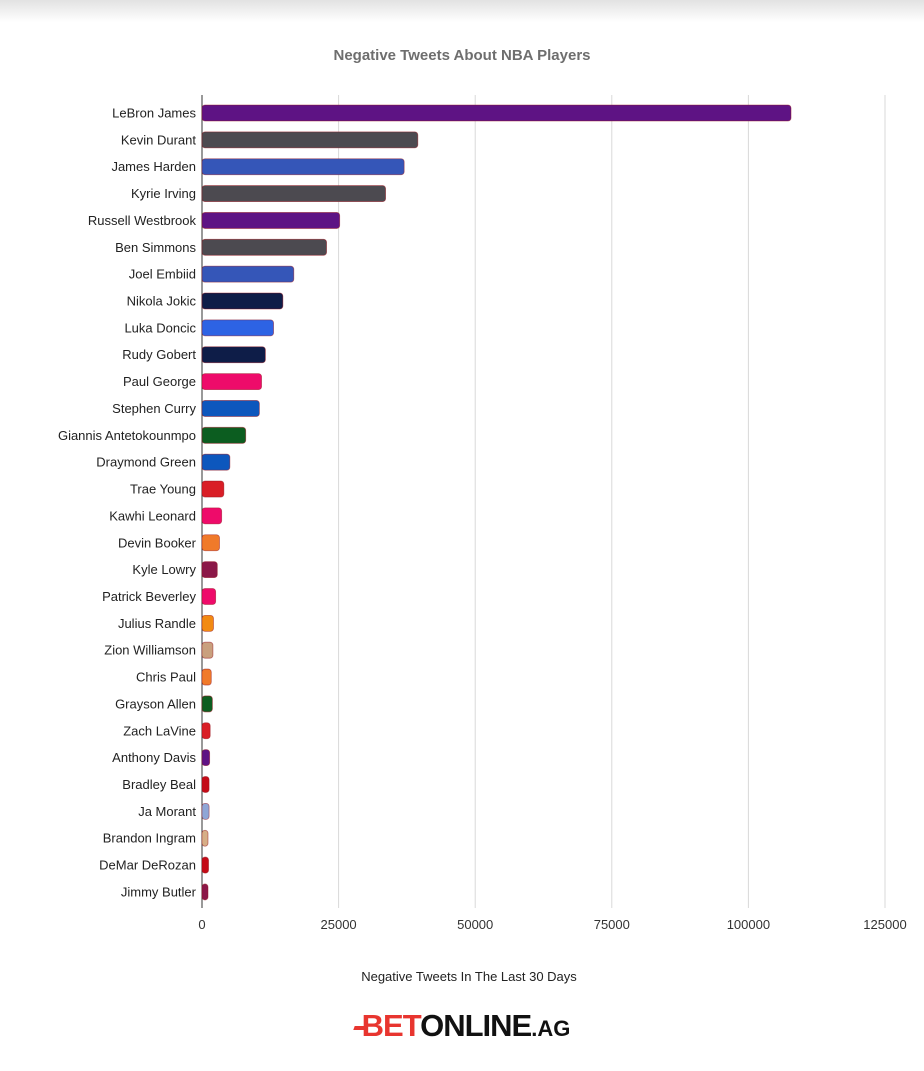  Describe the element at coordinates (462, 11) in the screenshot. I see `top-shadow` at that location.